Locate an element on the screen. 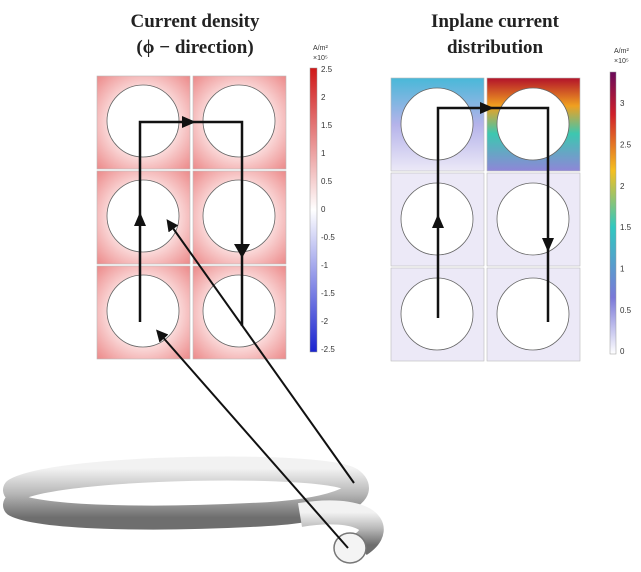 The height and width of the screenshot is (572, 641). left-grid is located at coordinates (191, 217).